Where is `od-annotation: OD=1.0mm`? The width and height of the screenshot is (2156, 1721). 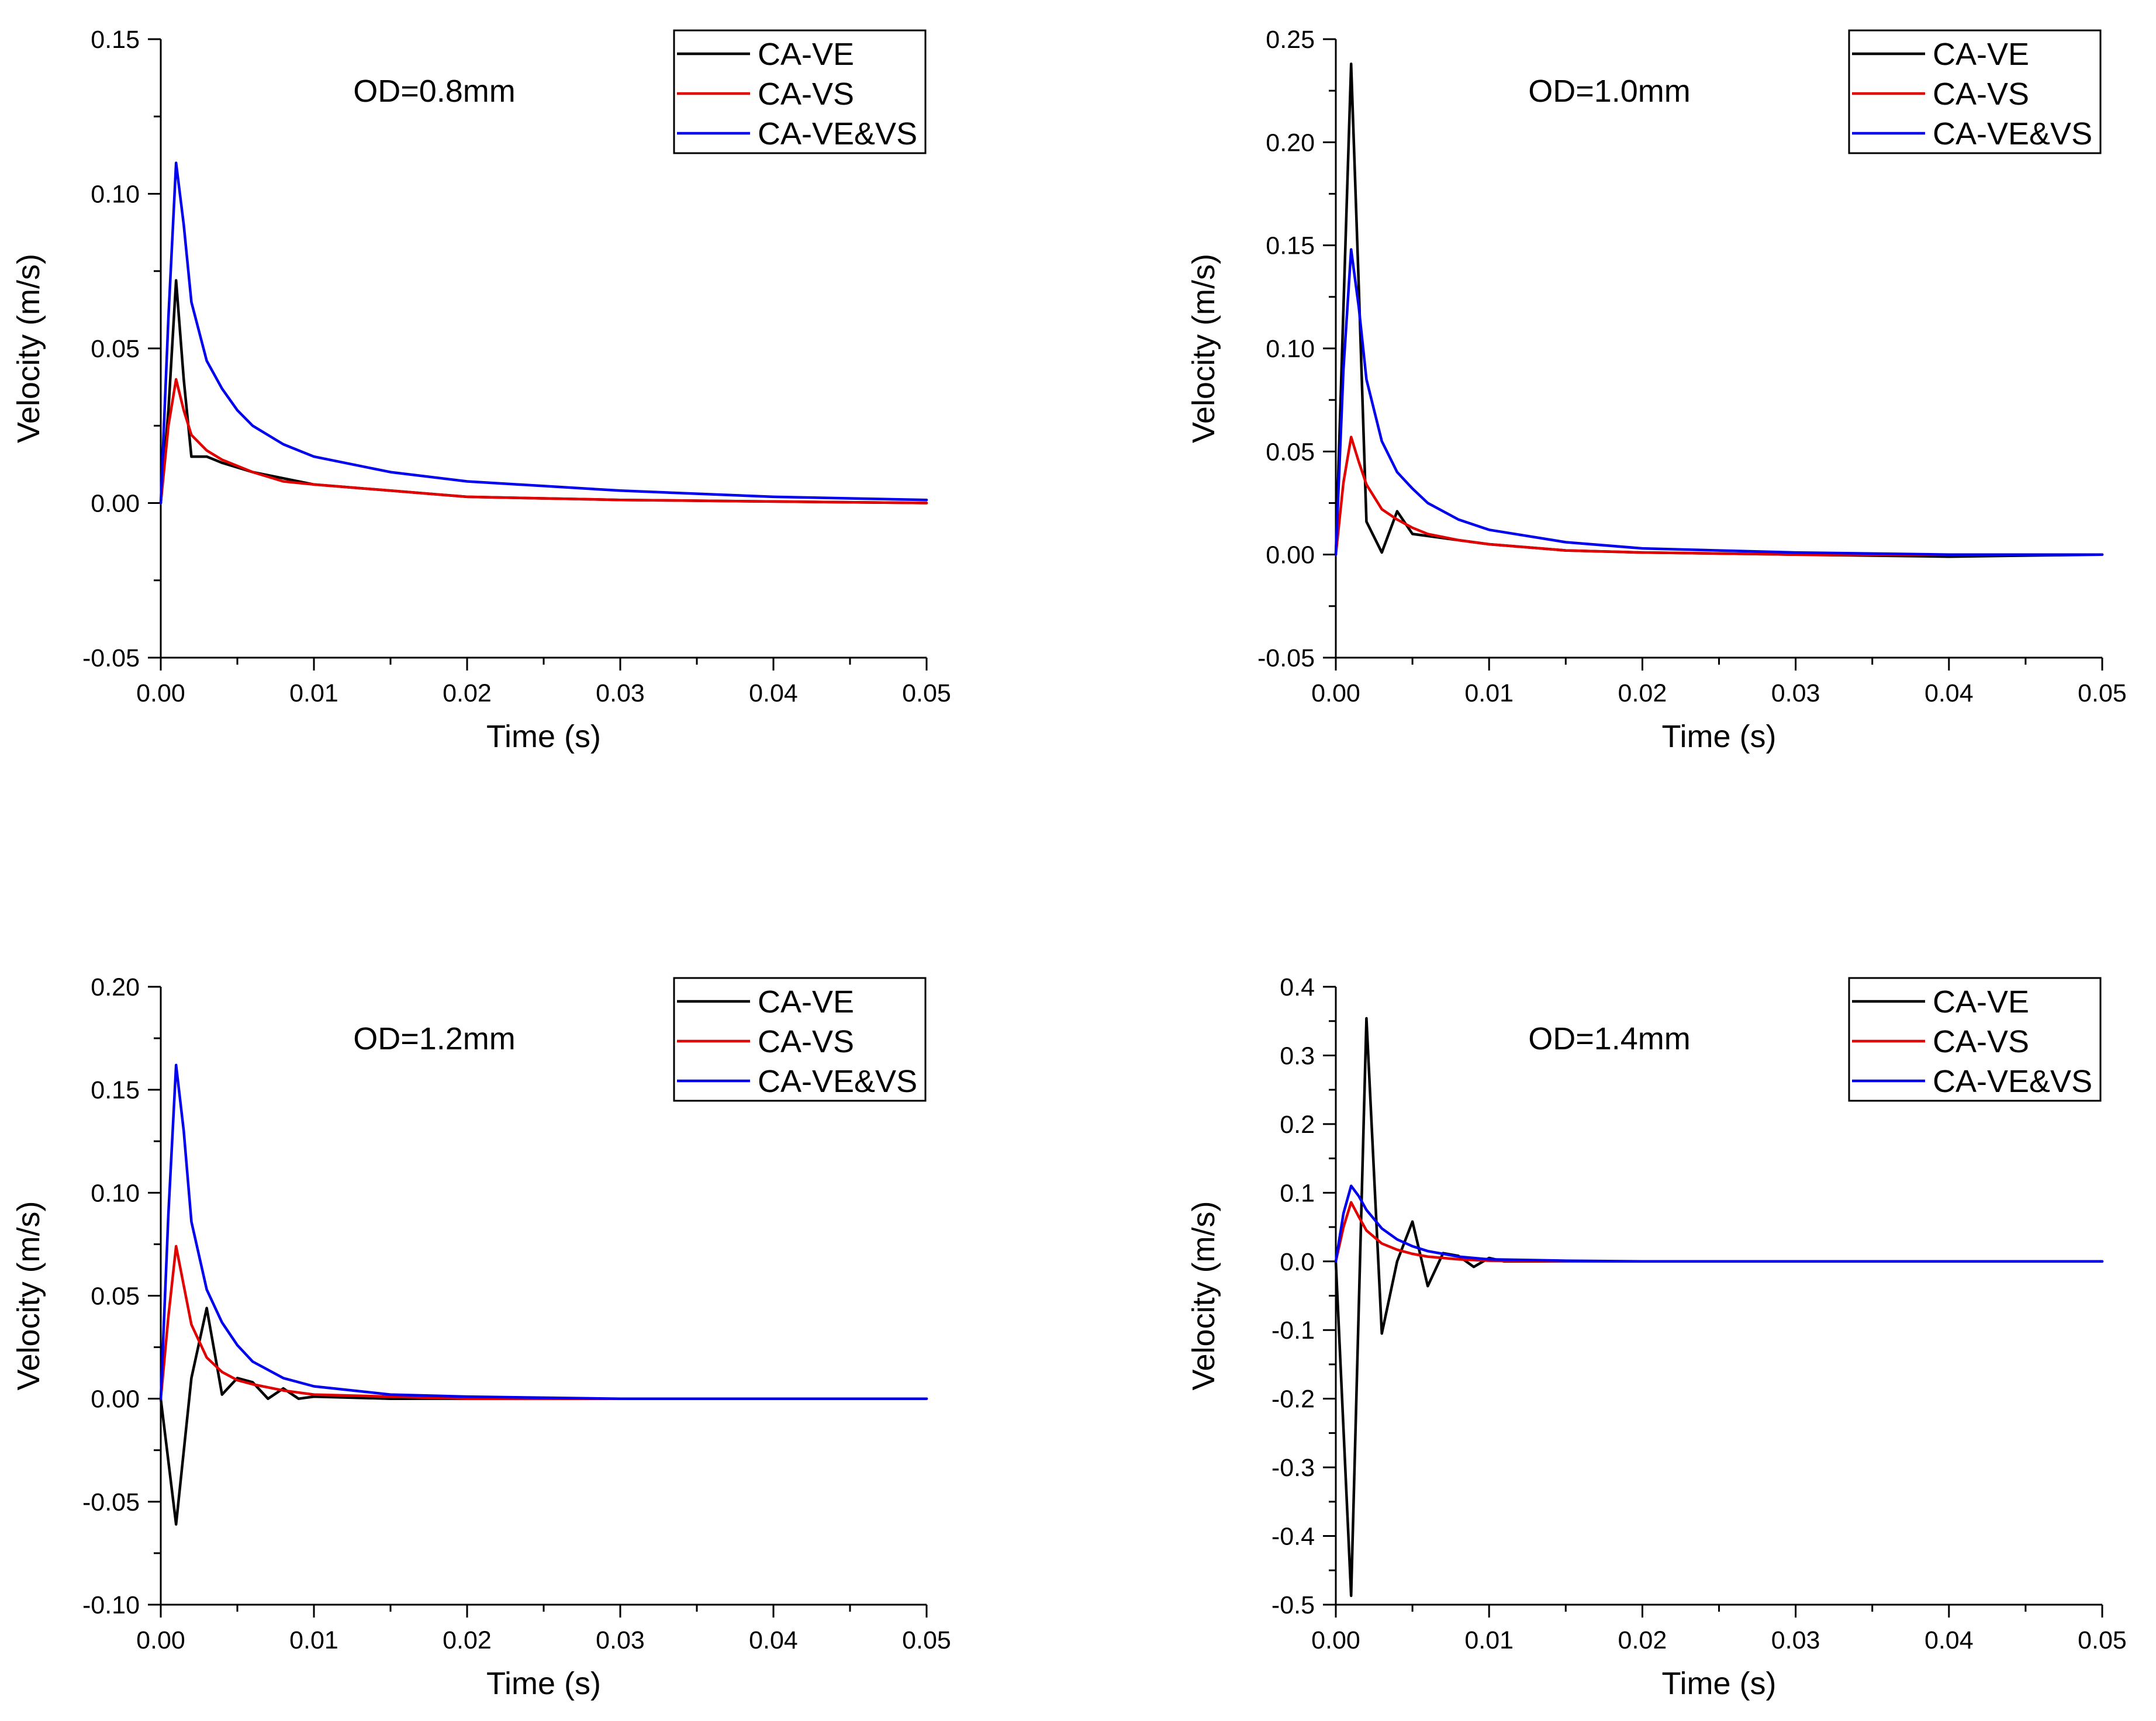
od-annotation: OD=1.0mm is located at coordinates (1610, 91).